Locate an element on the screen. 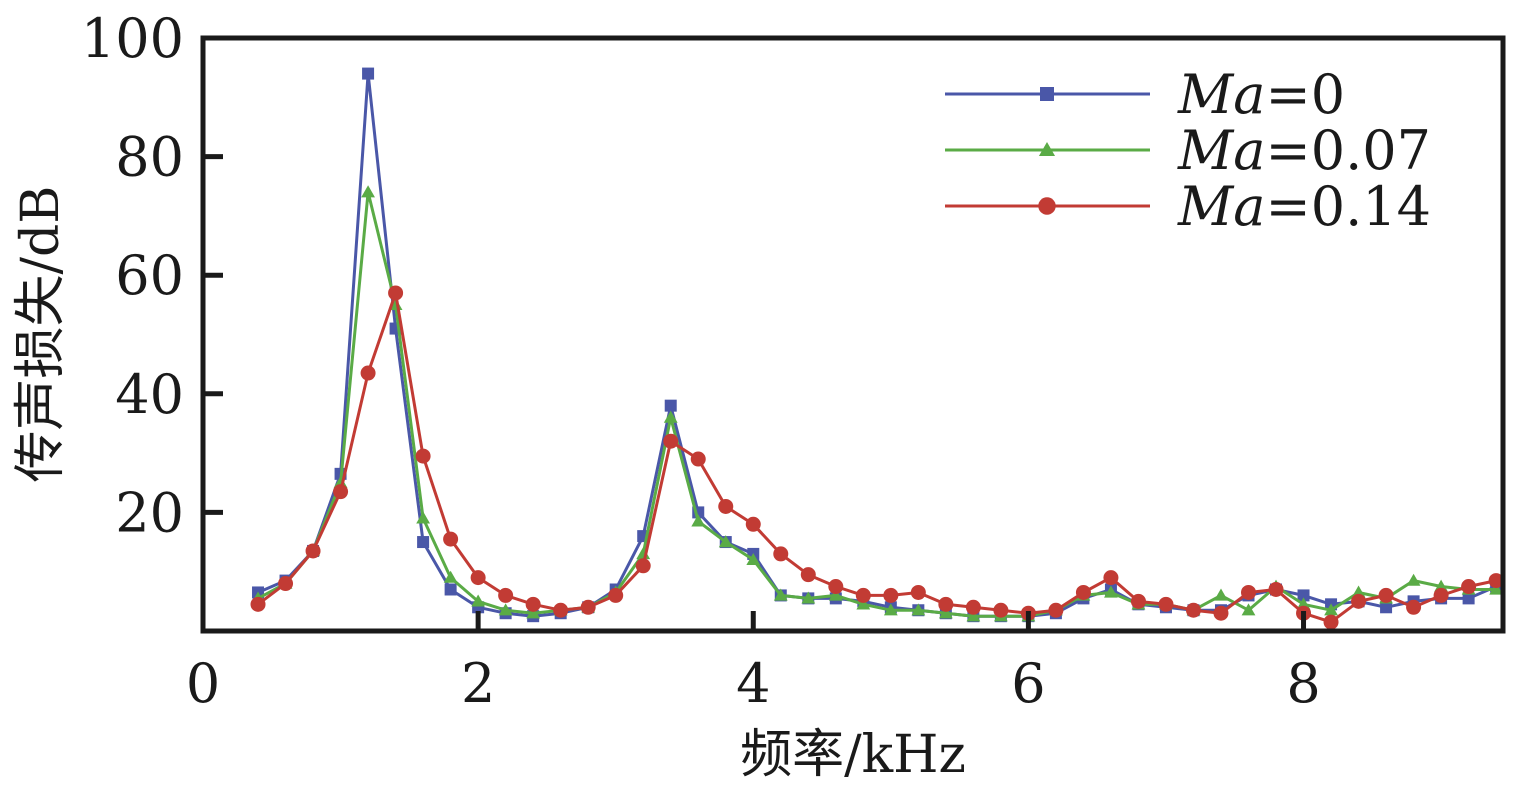 This screenshot has width=1525, height=790. legend-label: Ma=0.07 is located at coordinates (1304, 150).